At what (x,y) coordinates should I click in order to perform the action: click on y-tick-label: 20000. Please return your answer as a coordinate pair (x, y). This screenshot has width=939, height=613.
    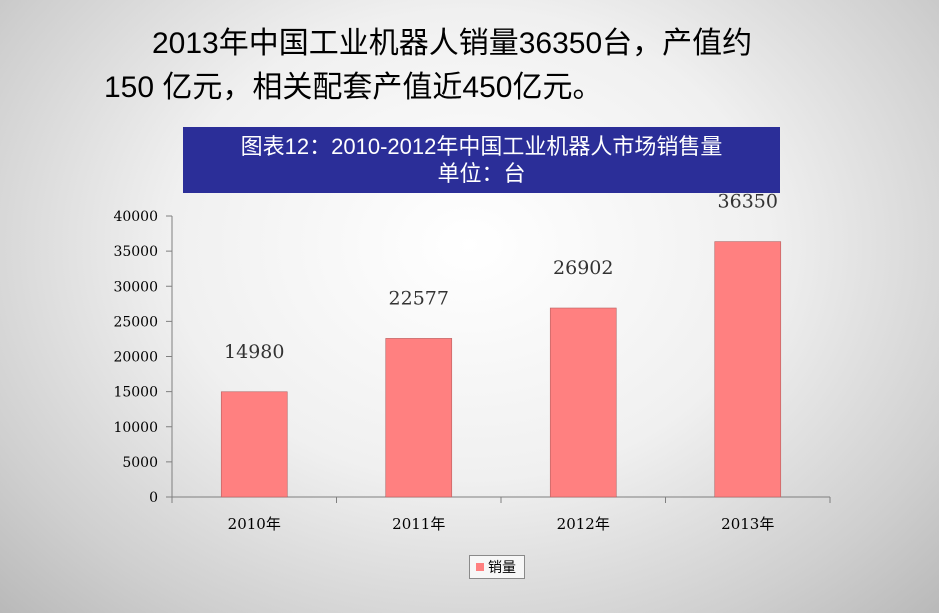
    Looking at the image, I should click on (135, 358).